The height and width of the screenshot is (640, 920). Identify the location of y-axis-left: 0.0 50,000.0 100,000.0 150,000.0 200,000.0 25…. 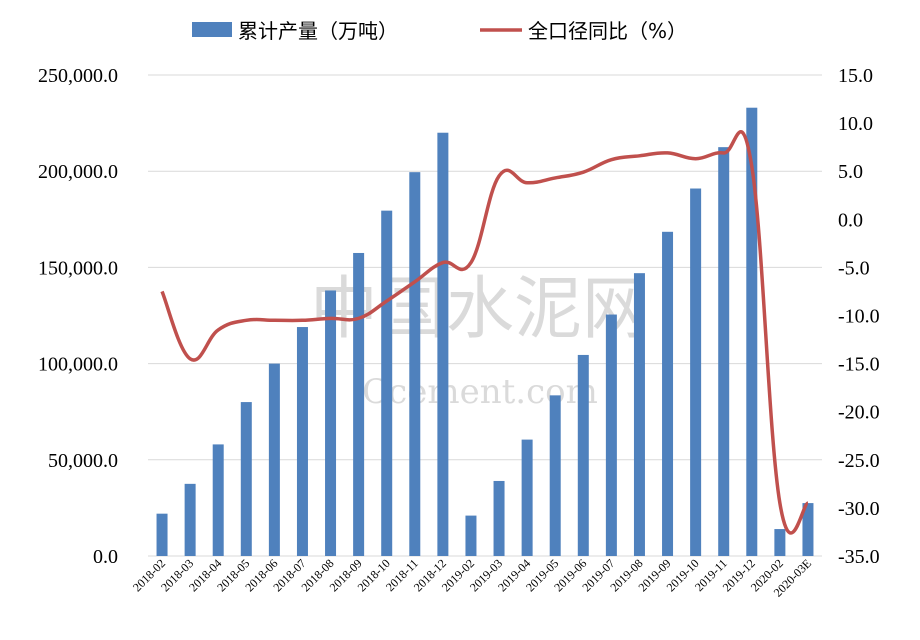
(78, 316).